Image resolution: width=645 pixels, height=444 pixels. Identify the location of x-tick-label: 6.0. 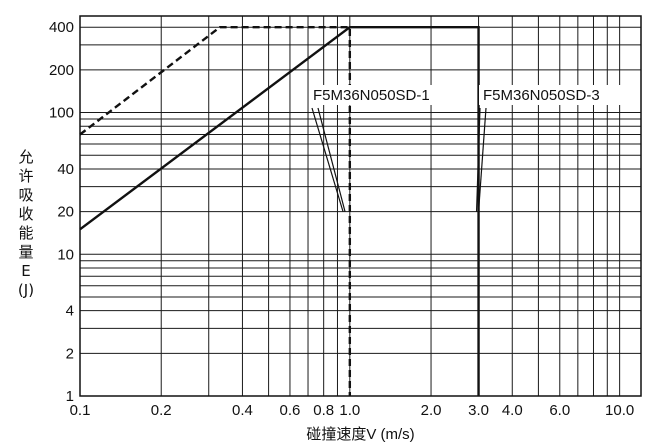
(559, 410).